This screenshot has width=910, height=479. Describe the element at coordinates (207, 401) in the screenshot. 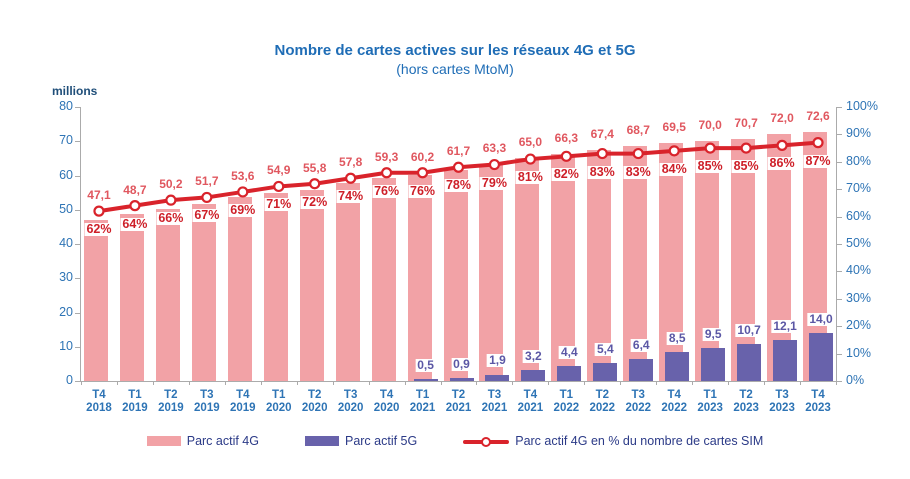

I see `x-axis-label: T3 2019` at that location.